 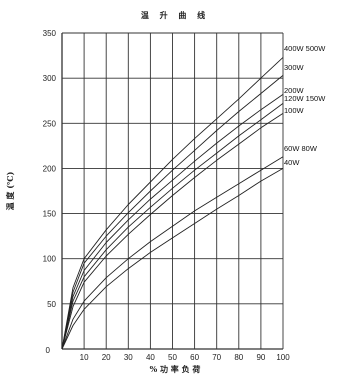 I want to click on series-label: 300W, so click(x=294, y=67).